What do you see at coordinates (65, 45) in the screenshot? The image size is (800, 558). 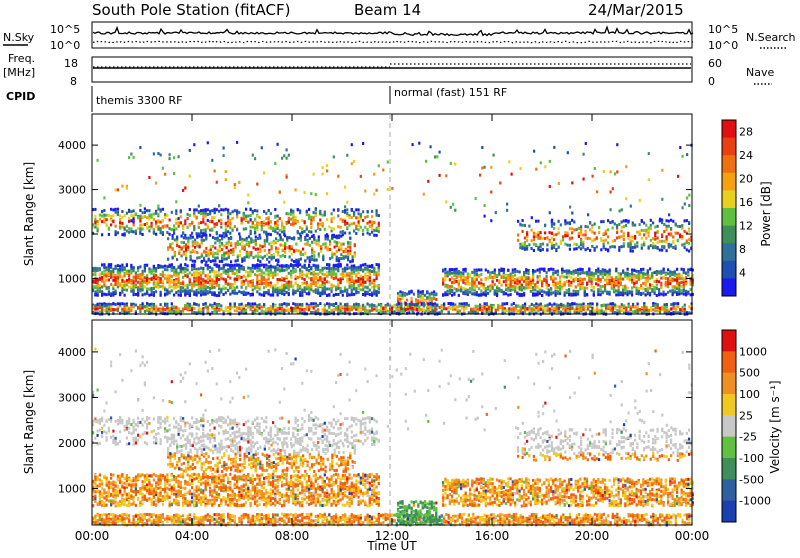 I see `noise-left-tick-bottom: 10^0` at bounding box center [65, 45].